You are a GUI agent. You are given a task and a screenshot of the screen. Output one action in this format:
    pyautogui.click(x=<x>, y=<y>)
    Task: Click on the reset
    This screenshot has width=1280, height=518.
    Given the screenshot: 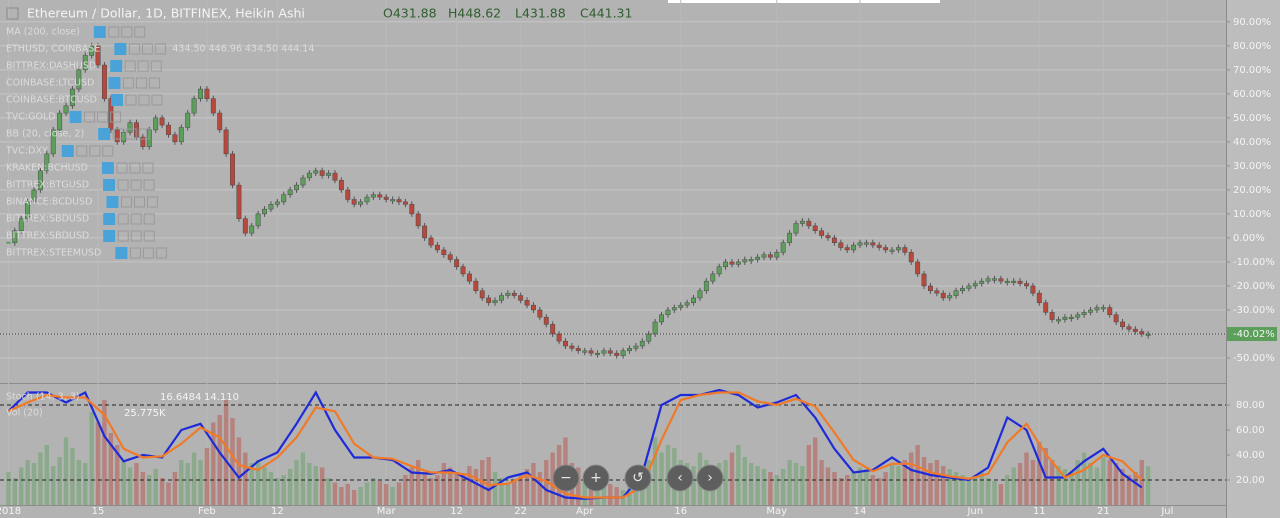 What is the action you would take?
    pyautogui.click(x=638, y=478)
    